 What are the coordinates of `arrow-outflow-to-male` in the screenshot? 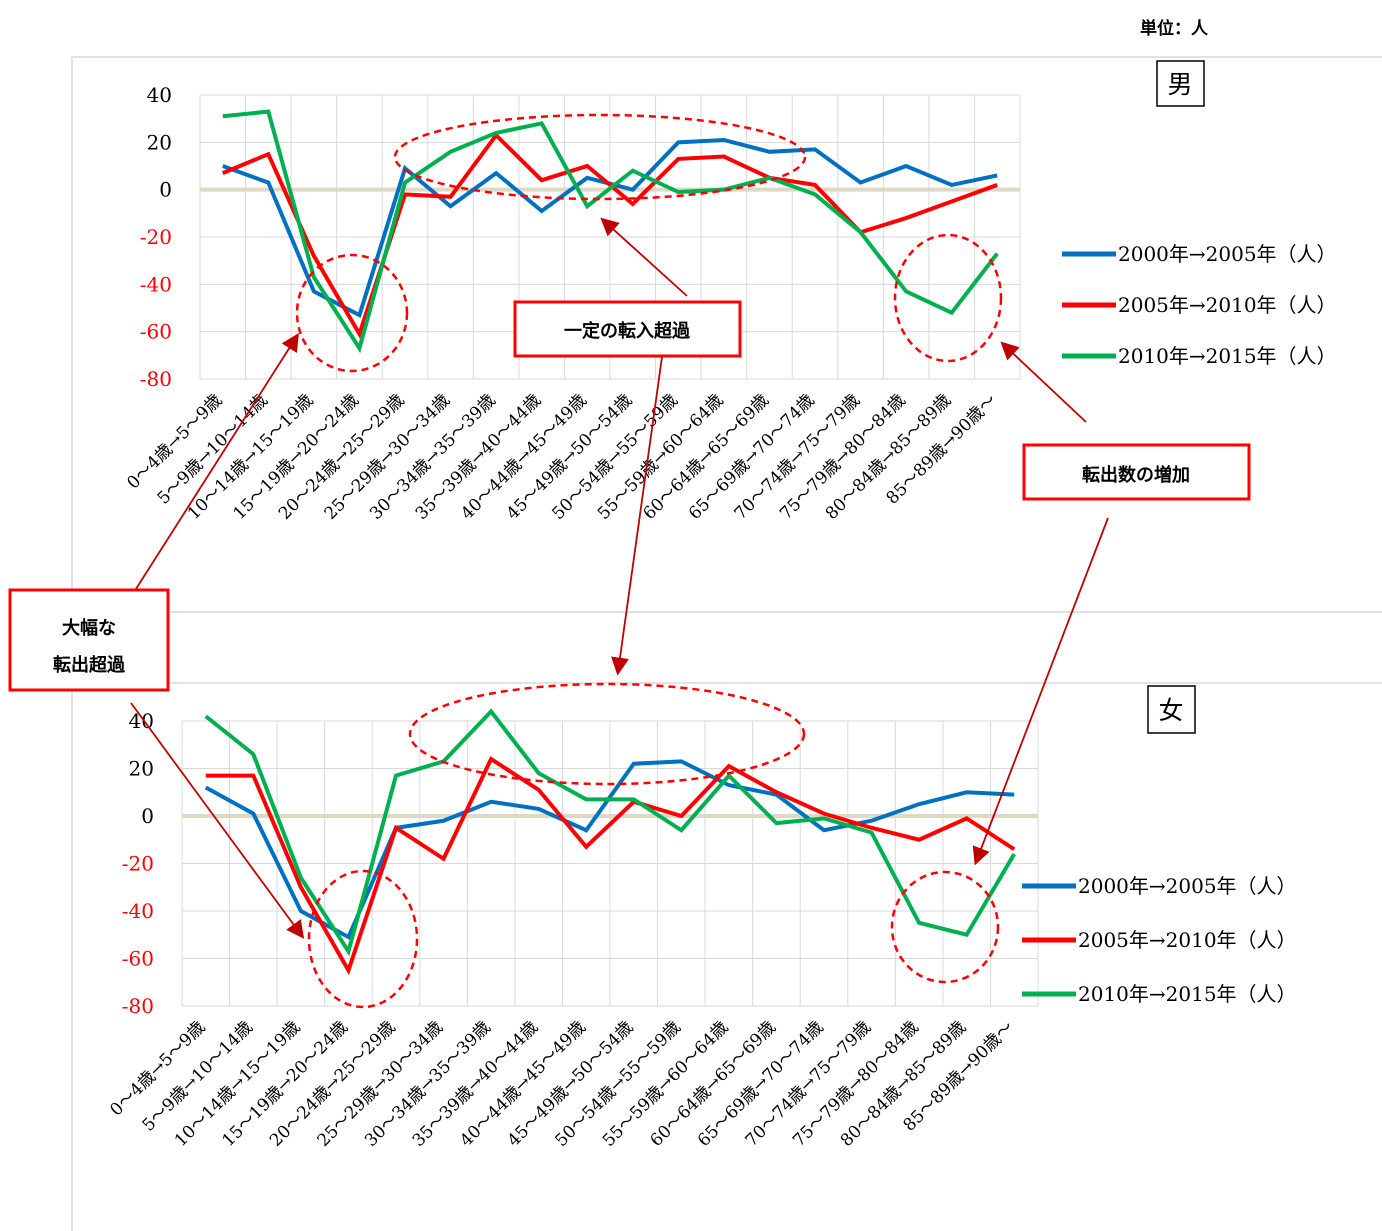 It's located at (1043, 382).